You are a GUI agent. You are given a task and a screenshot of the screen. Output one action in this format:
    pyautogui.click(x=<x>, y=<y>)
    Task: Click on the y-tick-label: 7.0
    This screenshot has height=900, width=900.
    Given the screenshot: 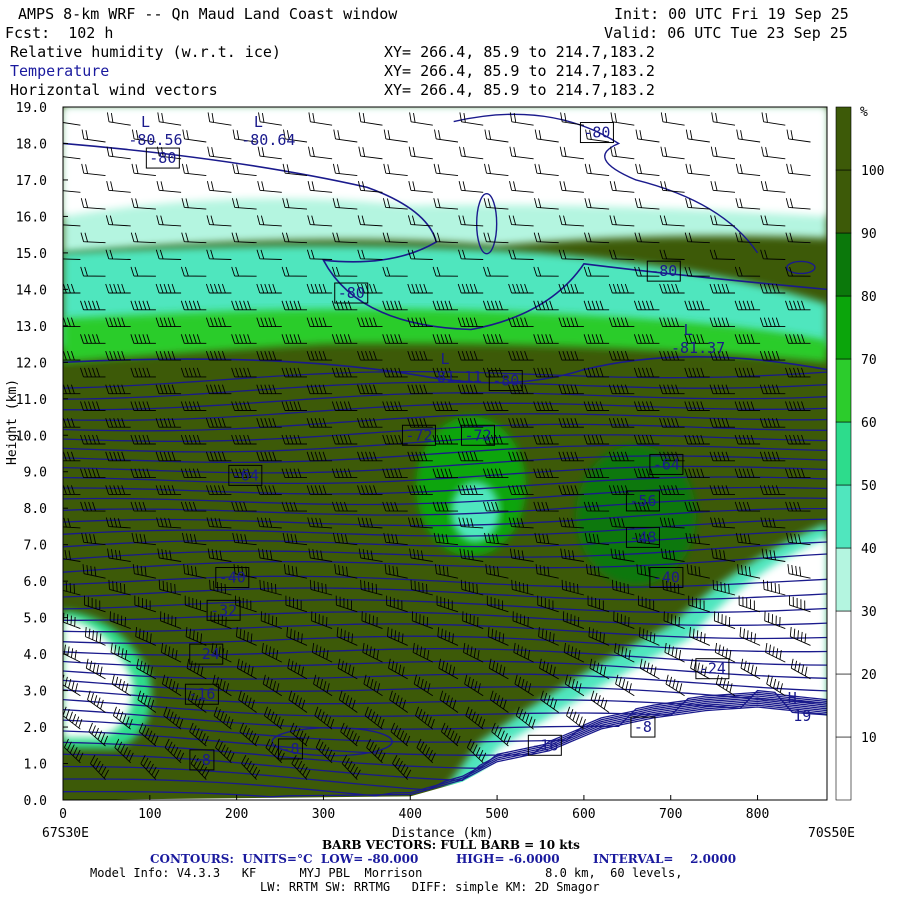 What is the action you would take?
    pyautogui.click(x=35, y=546)
    